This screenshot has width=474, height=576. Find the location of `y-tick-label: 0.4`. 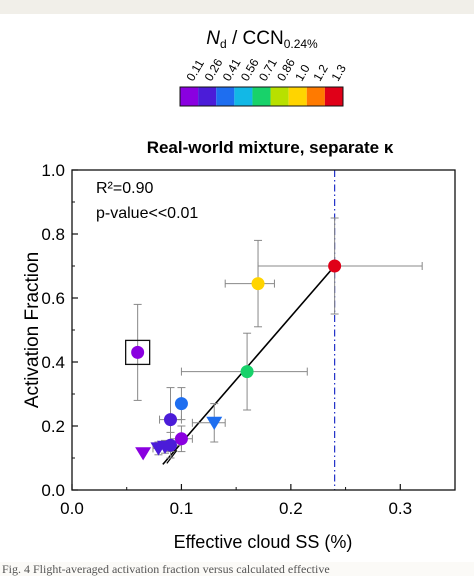

y-tick-label: 0.4 is located at coordinates (53, 362).